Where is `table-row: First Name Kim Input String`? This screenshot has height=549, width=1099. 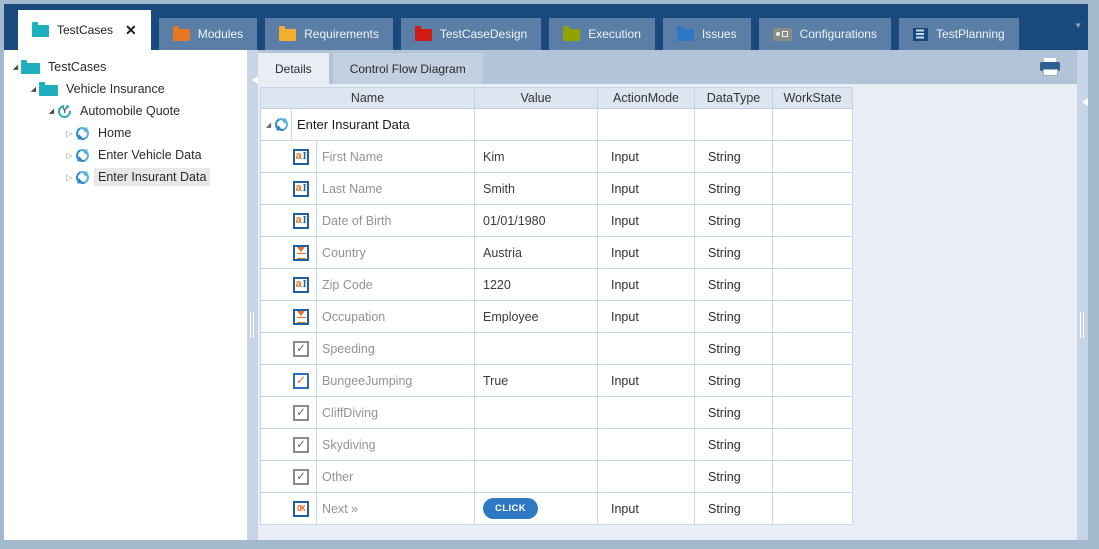 table-row: First Name Kim Input String is located at coordinates (557, 157).